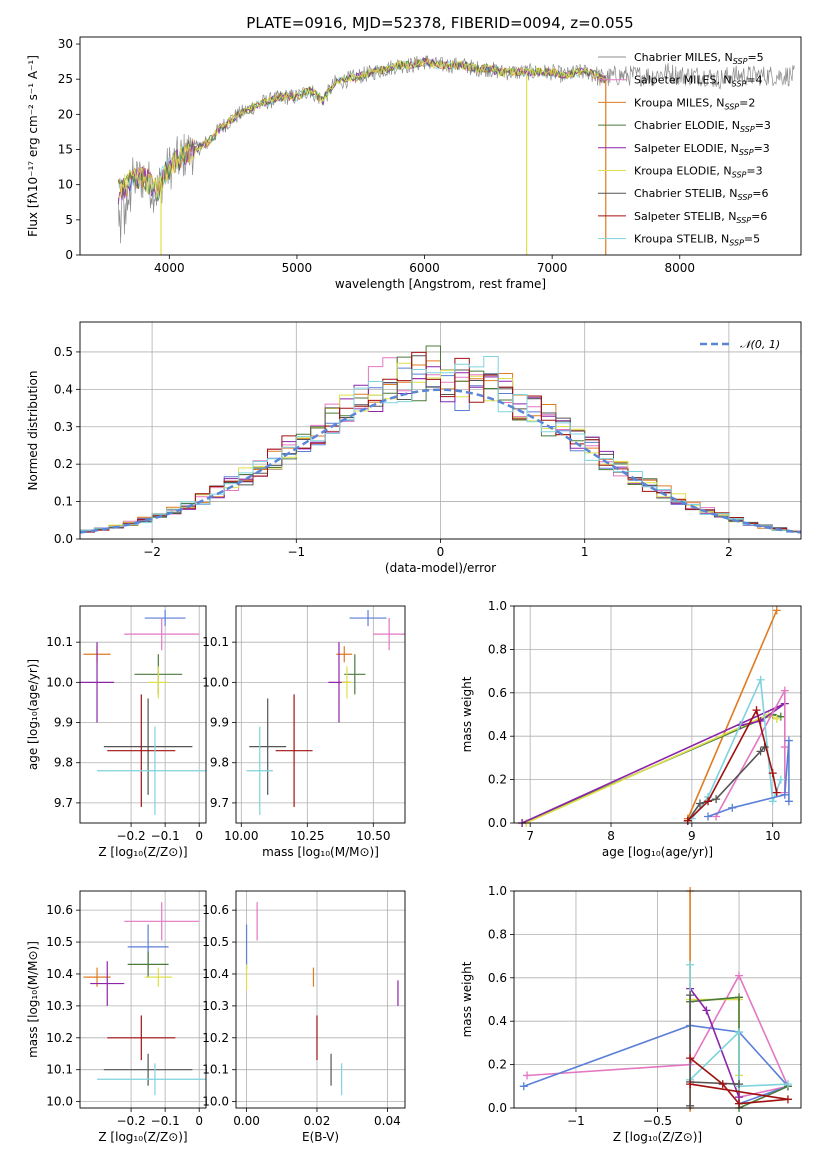 The height and width of the screenshot is (1170, 819). I want to click on mass_vs_Z-xlabel: Z [log₁₀(Z/Z⊙)], so click(142, 1137).